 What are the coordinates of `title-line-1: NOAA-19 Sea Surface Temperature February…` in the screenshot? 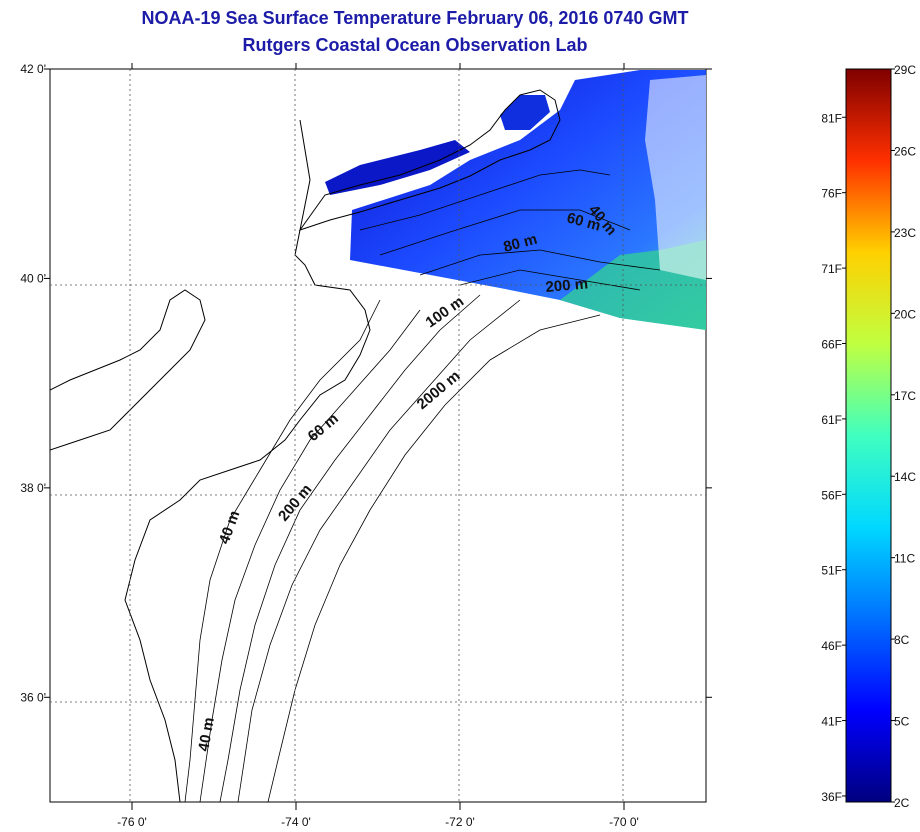 It's located at (415, 18).